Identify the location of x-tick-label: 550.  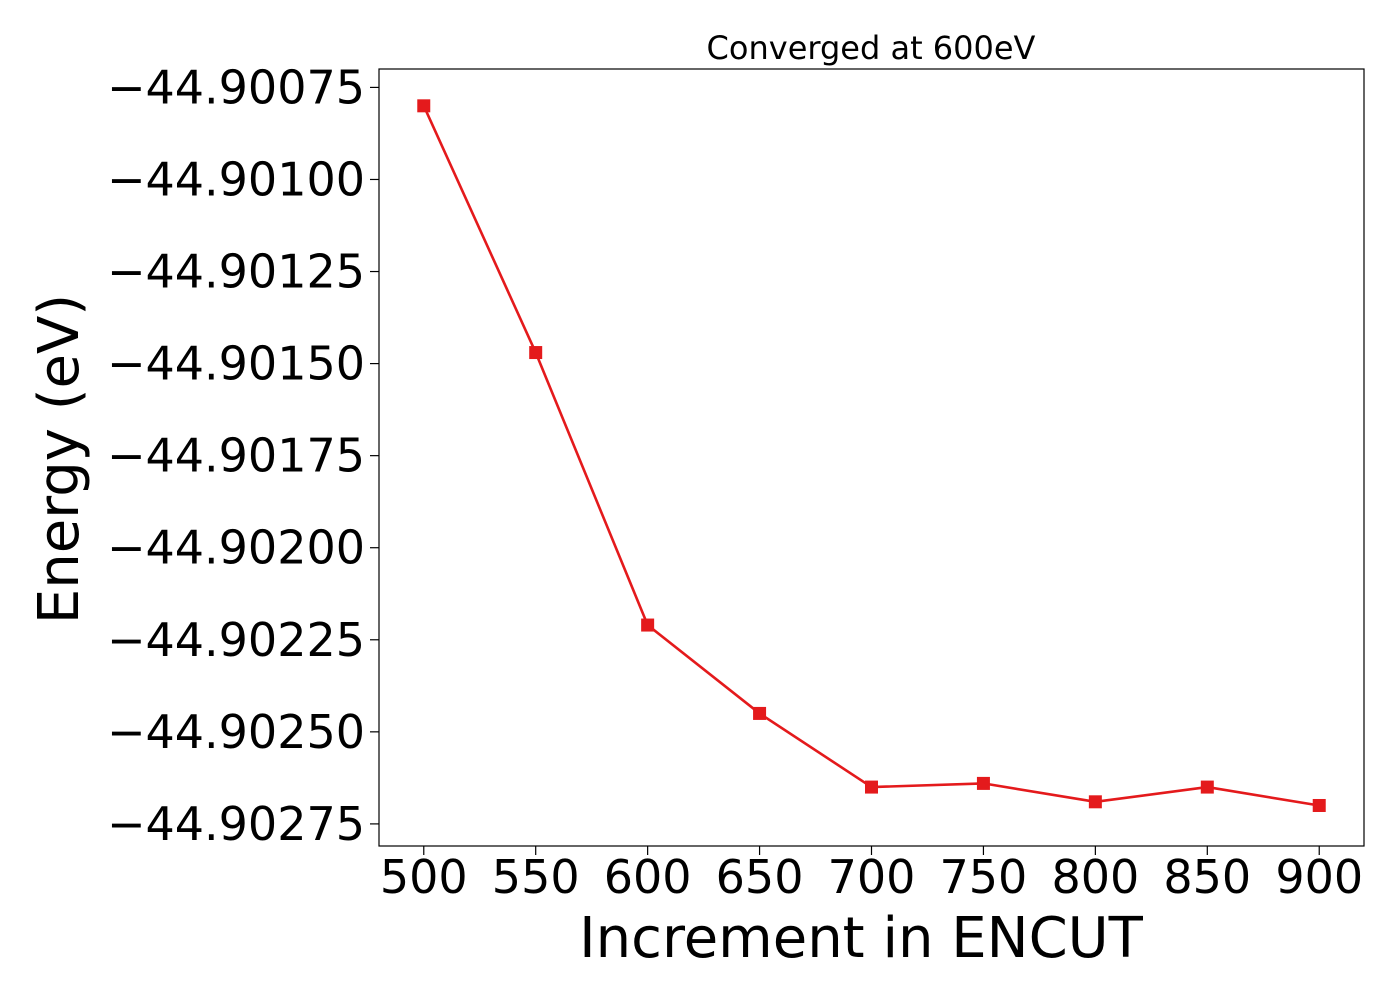
(536, 877).